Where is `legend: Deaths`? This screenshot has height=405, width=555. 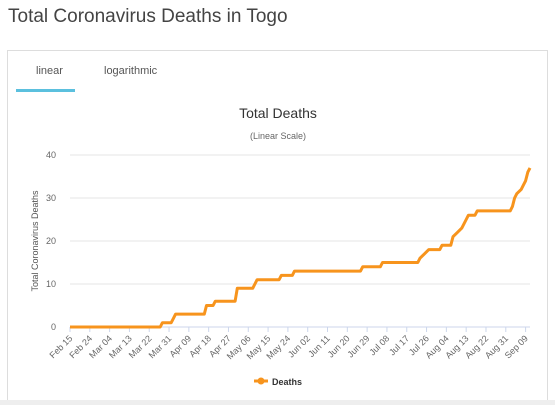
legend: Deaths is located at coordinates (278, 382).